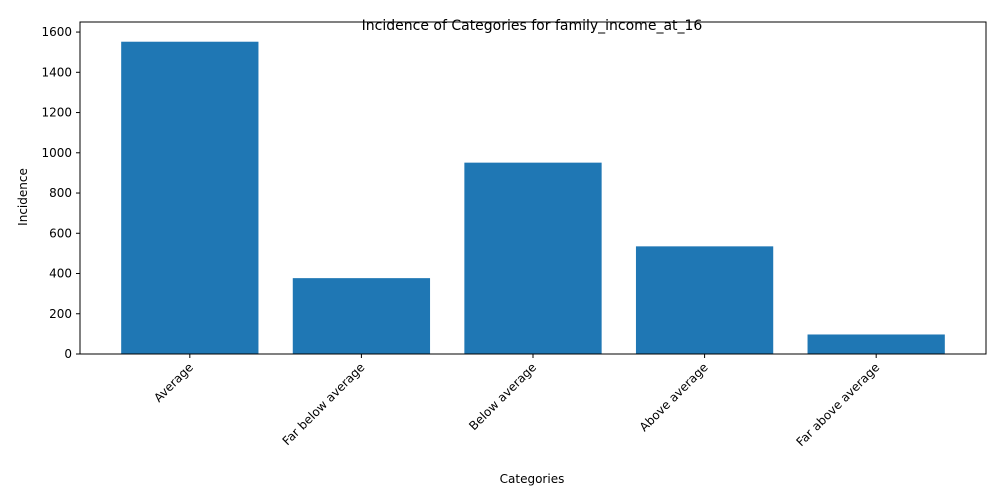 Image resolution: width=1000 pixels, height=504 pixels. Describe the element at coordinates (674, 397) in the screenshot. I see `x-tick-label-3: Above average` at that location.